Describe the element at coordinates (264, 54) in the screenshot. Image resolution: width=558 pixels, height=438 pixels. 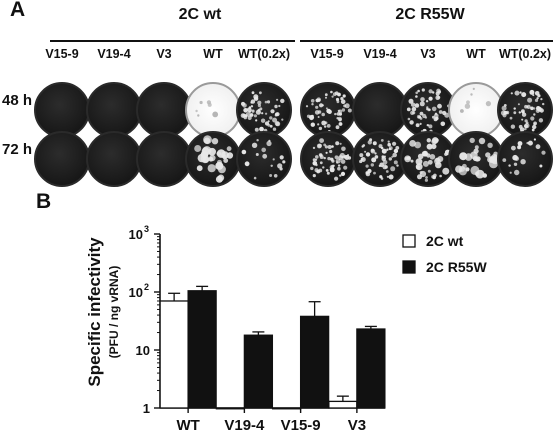
I see `col-label-wt-wt02x: WT(0.2x)` at that location.